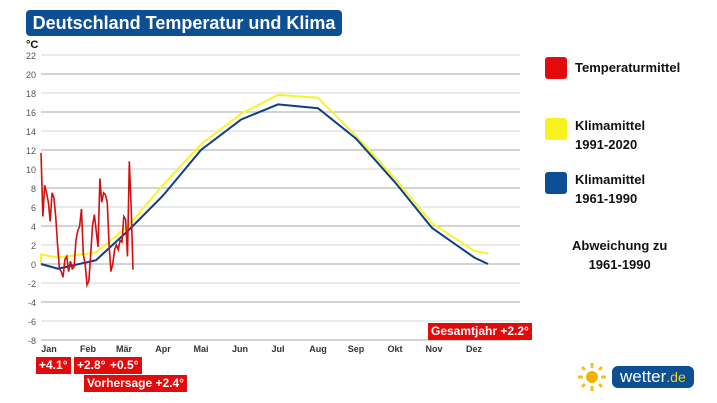 The height and width of the screenshot is (403, 717). What do you see at coordinates (556, 68) in the screenshot?
I see `legend-swatch-red` at bounding box center [556, 68].